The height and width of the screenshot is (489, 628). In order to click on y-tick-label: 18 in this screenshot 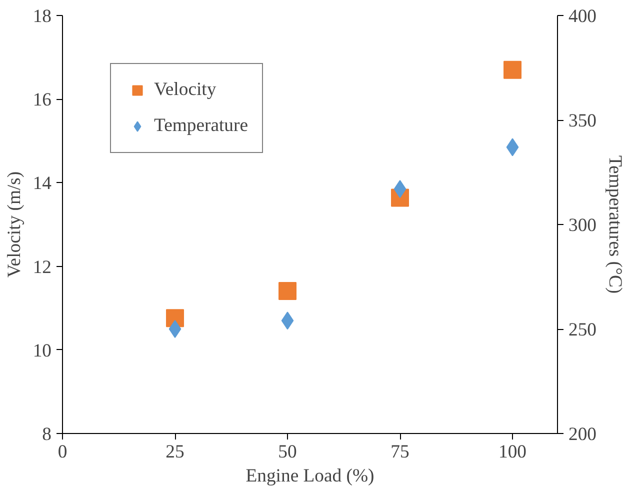, I will do `click(42, 16)`.